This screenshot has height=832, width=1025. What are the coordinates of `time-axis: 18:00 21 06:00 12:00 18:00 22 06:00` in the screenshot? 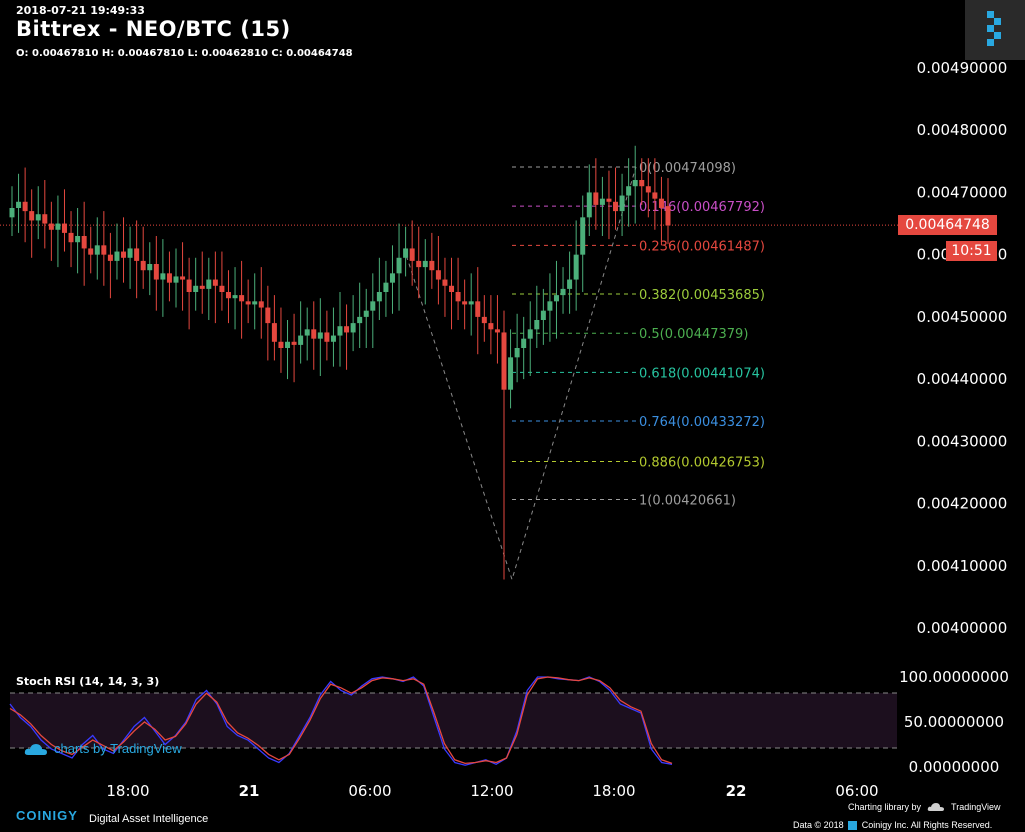 It's located at (492, 791).